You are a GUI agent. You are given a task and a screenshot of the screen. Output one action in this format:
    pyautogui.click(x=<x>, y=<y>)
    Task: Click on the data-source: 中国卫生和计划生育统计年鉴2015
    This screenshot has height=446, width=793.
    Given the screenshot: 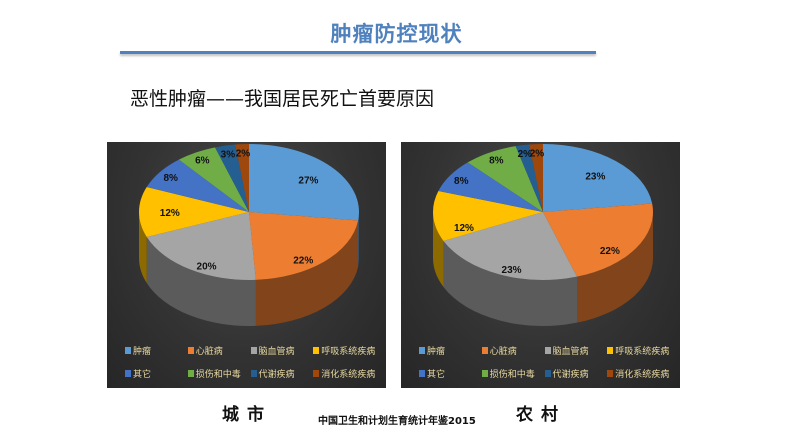 What is the action you would take?
    pyautogui.click(x=397, y=421)
    